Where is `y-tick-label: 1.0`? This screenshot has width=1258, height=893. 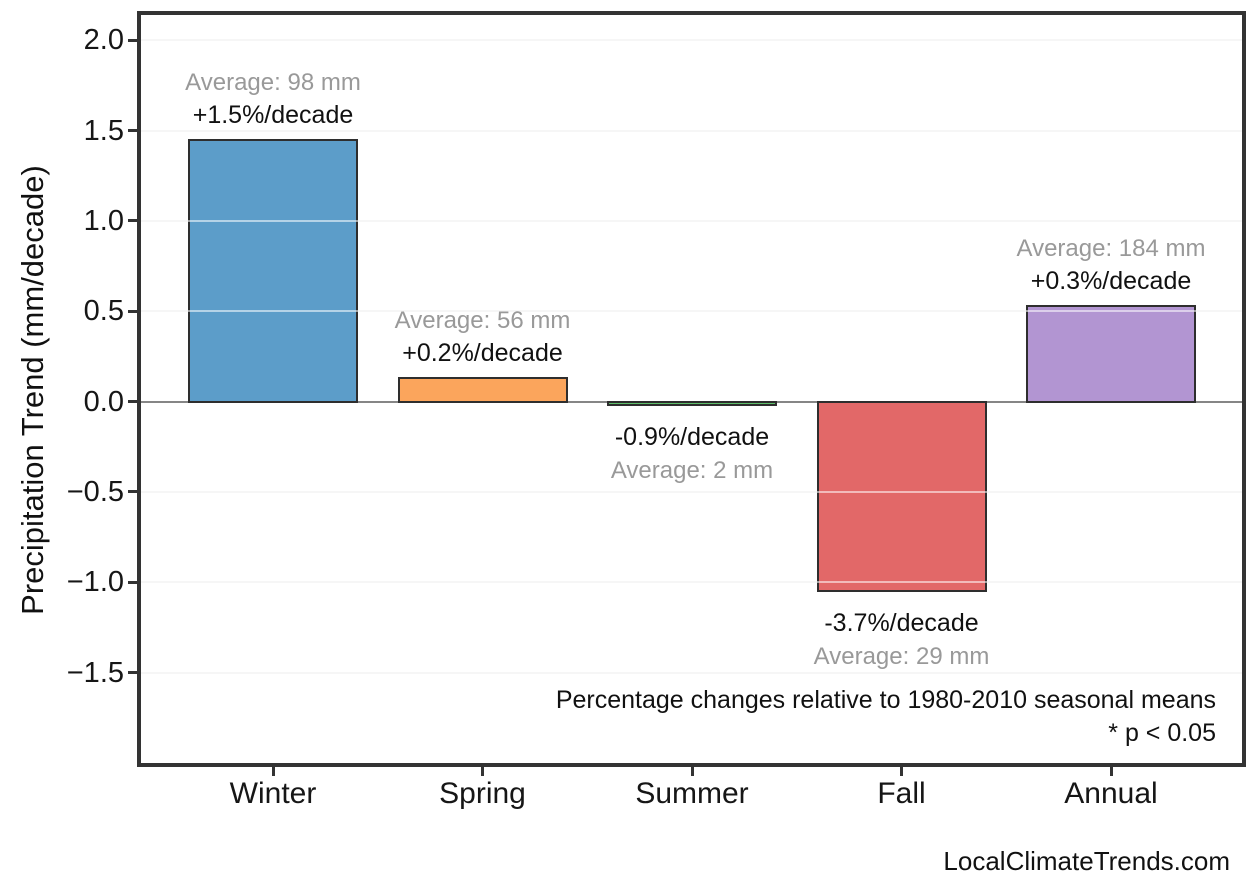
y-tick-label: 1.0 is located at coordinates (103, 220).